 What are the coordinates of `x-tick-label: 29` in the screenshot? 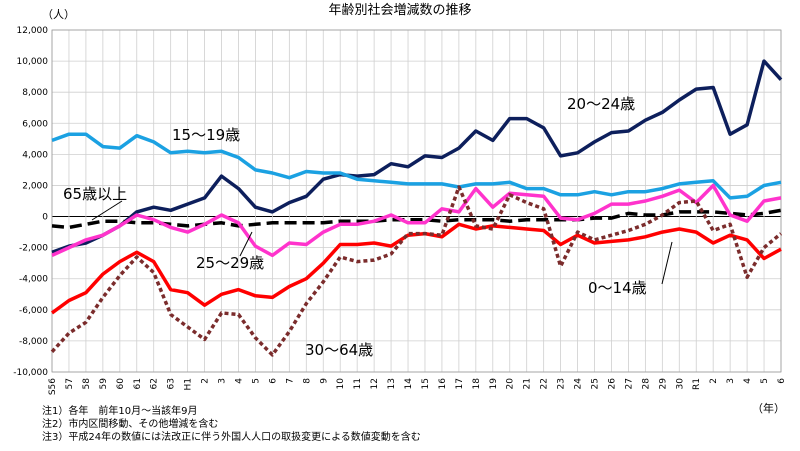 It's located at (663, 384).